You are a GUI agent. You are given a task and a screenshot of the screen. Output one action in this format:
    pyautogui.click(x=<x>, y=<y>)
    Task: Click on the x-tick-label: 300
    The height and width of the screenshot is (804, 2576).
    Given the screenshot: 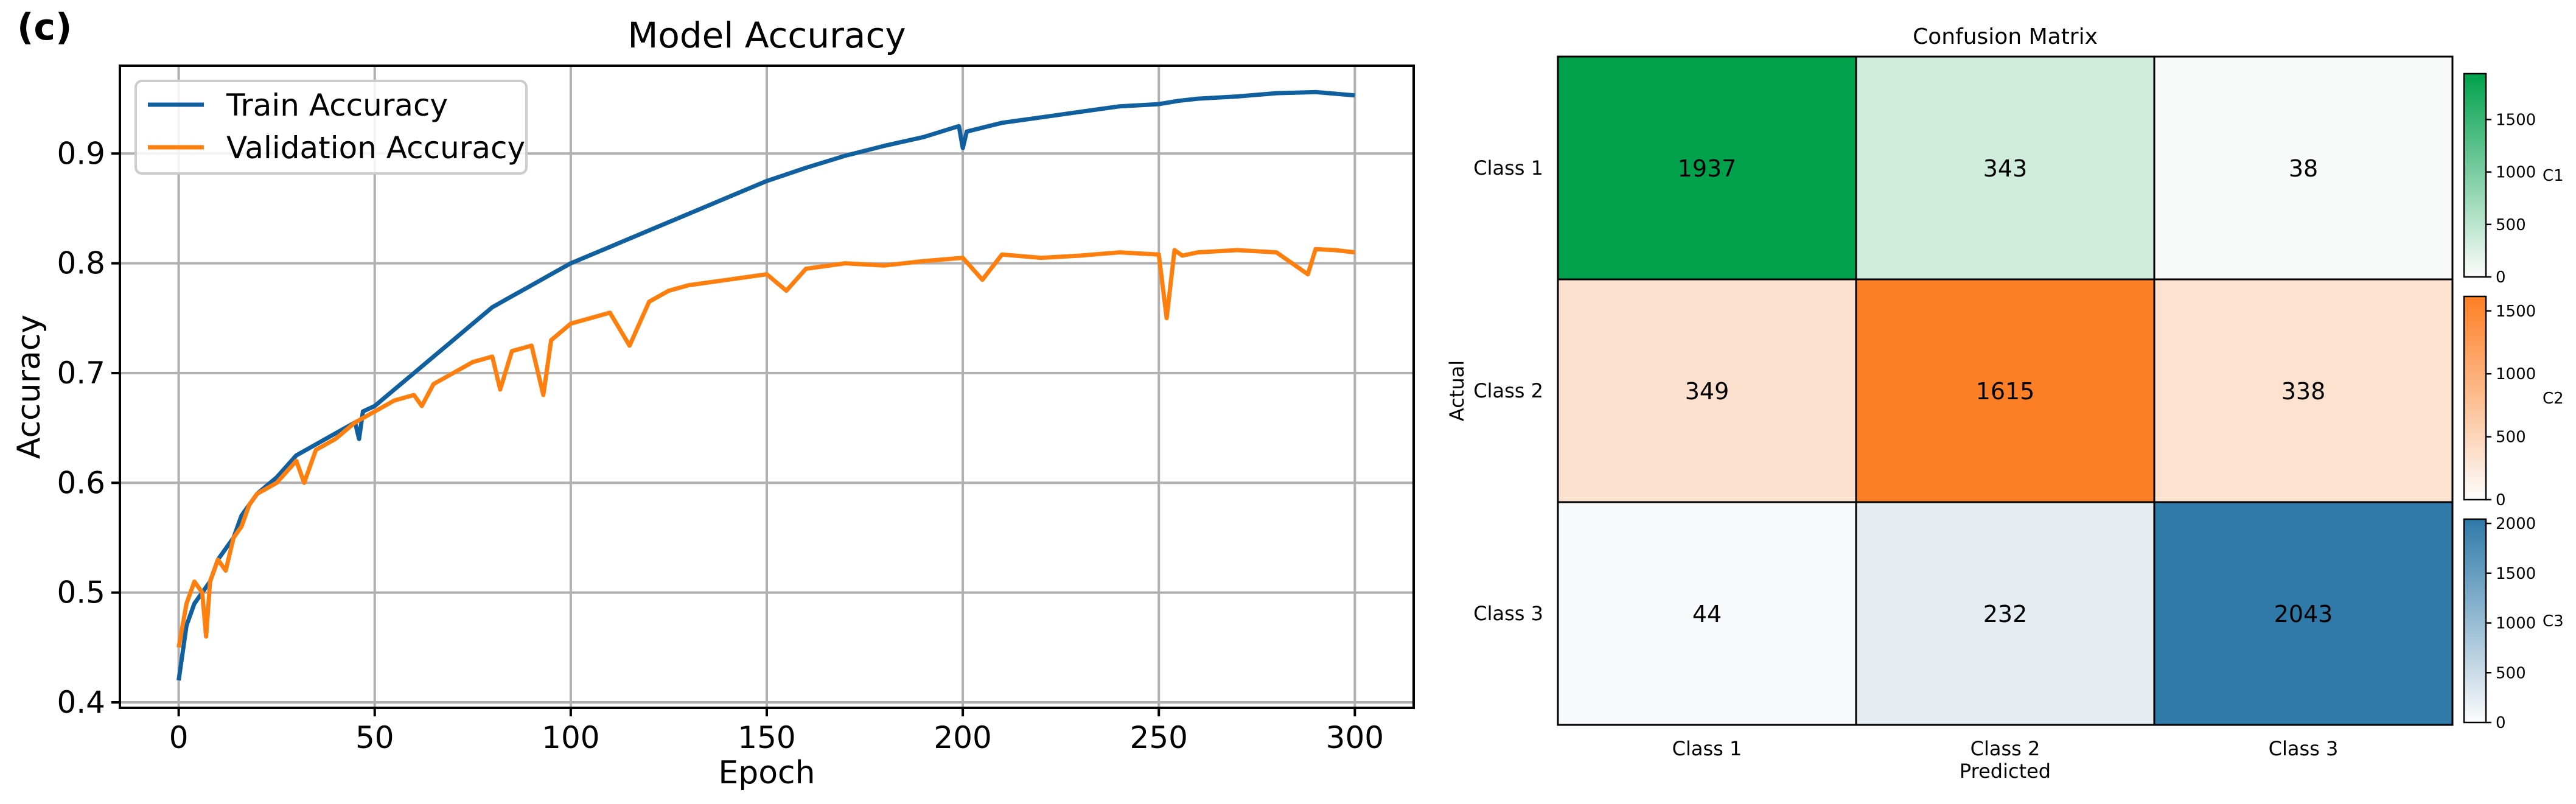 What is the action you would take?
    pyautogui.click(x=1355, y=737)
    